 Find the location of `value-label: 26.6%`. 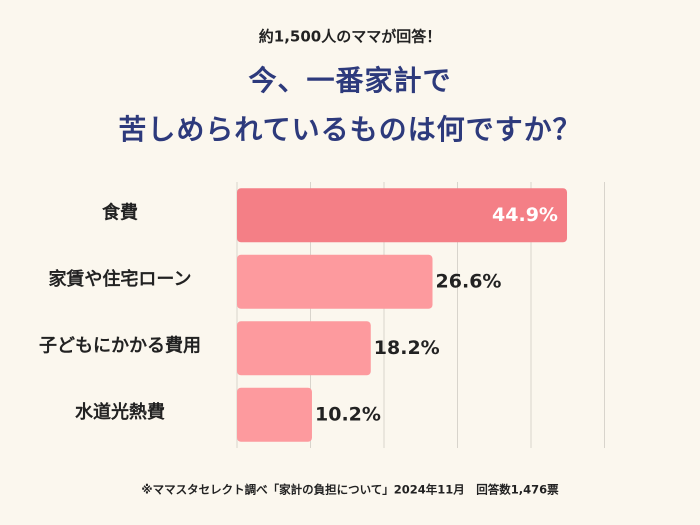

value-label: 26.6% is located at coordinates (469, 281).